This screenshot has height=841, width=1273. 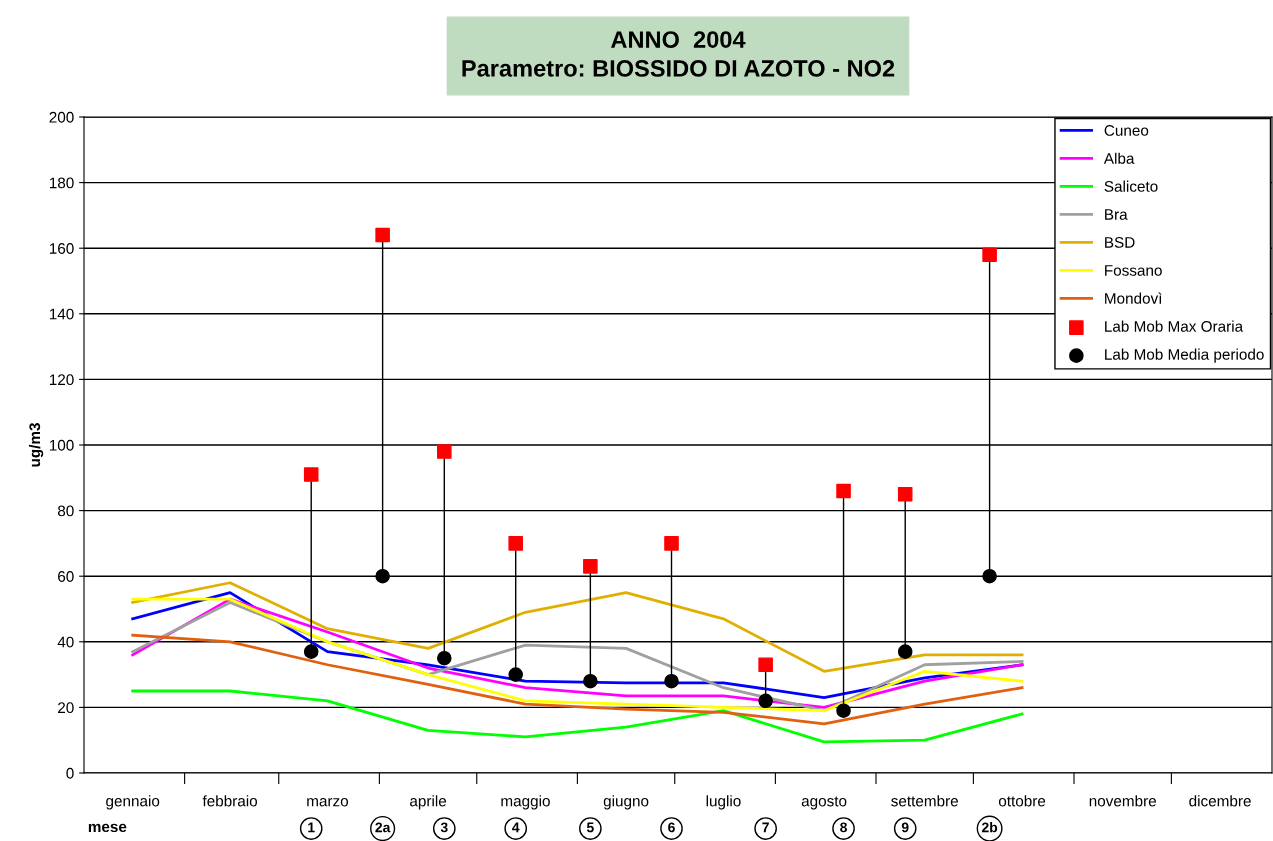 What do you see at coordinates (61, 380) in the screenshot?
I see `y-tick-label: 120` at bounding box center [61, 380].